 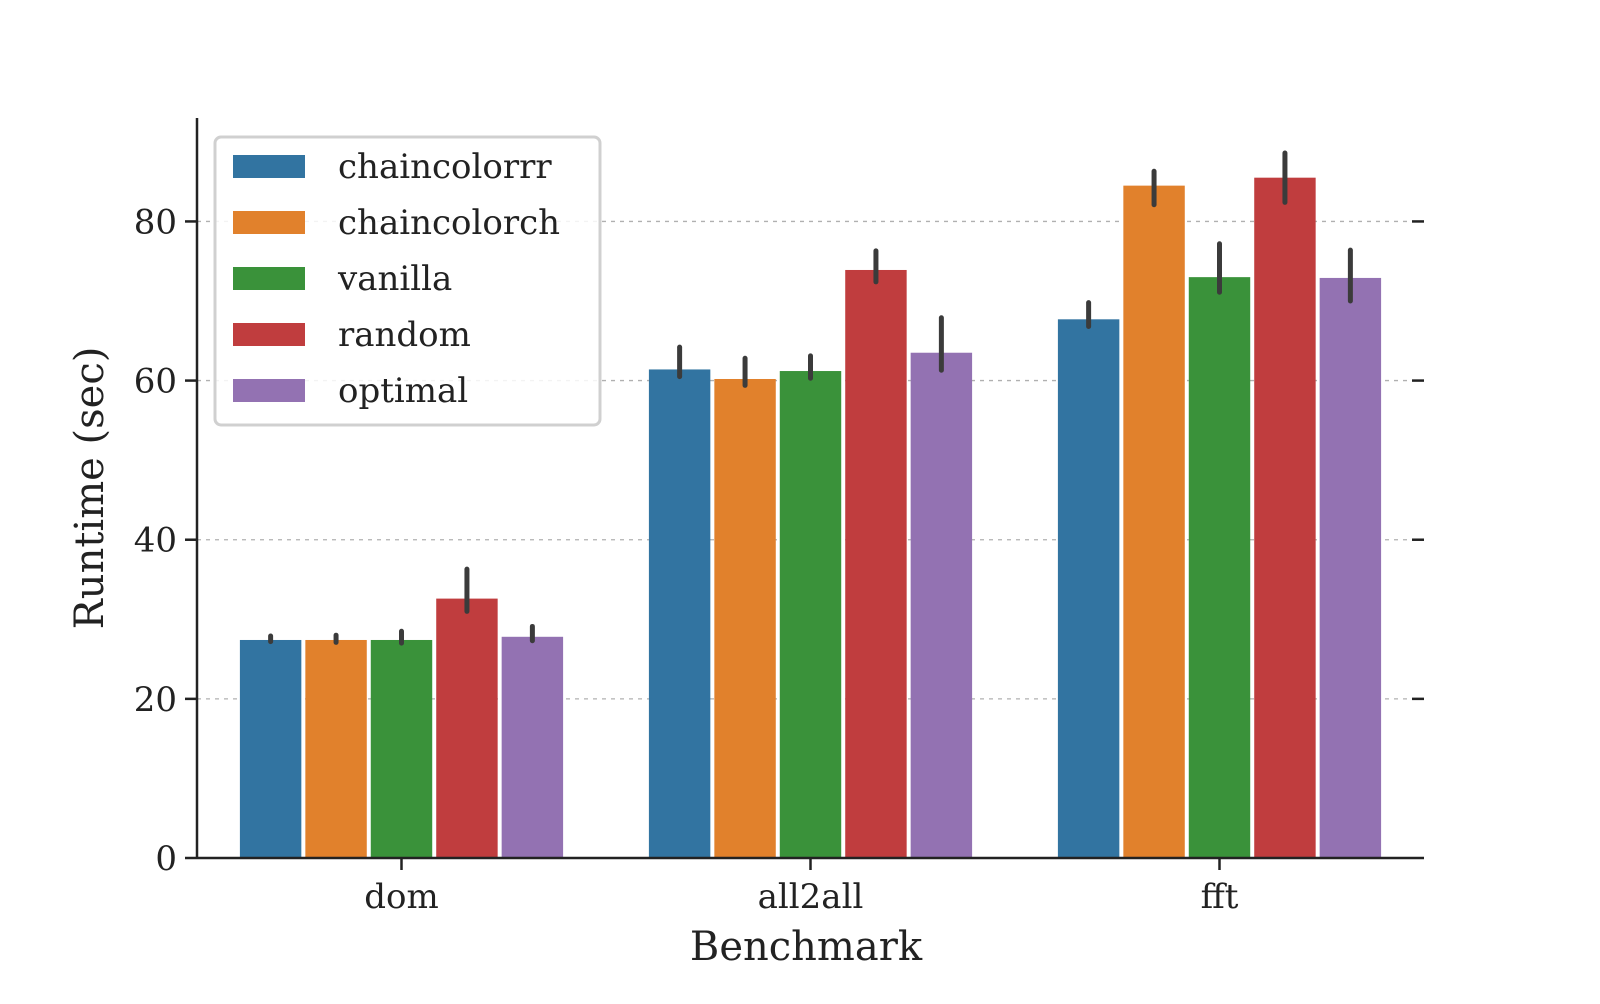 What do you see at coordinates (449, 223) in the screenshot?
I see `legend-label-chaincolorch: chaincolorch` at bounding box center [449, 223].